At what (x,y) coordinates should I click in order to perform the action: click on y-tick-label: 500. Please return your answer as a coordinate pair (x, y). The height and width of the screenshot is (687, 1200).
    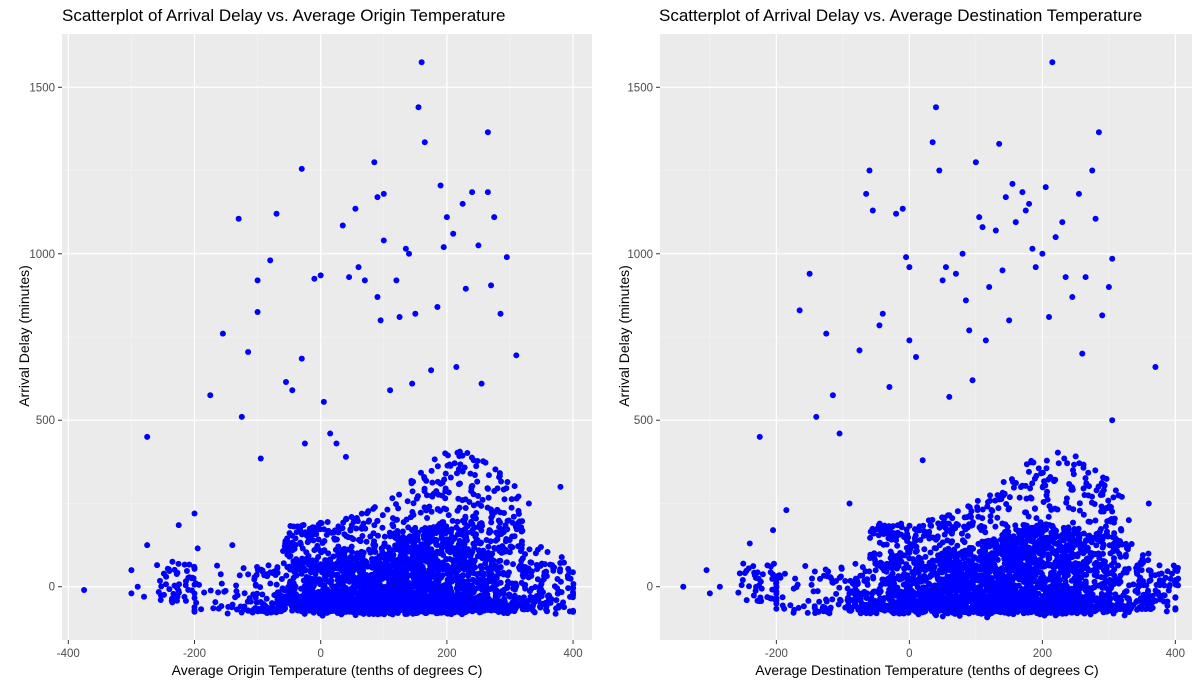
    Looking at the image, I should click on (45, 421).